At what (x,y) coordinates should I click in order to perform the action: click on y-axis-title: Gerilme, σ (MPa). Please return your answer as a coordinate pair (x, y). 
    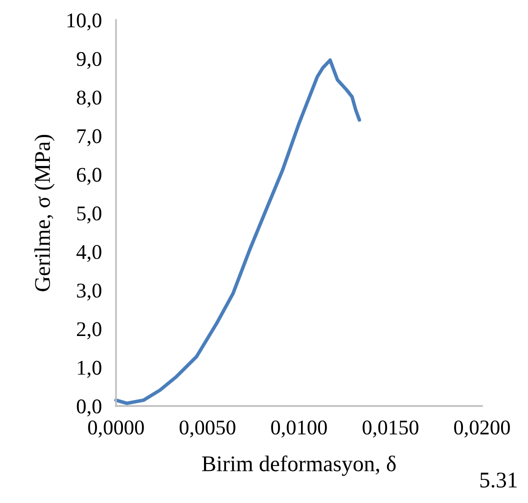
    Looking at the image, I should click on (44, 213).